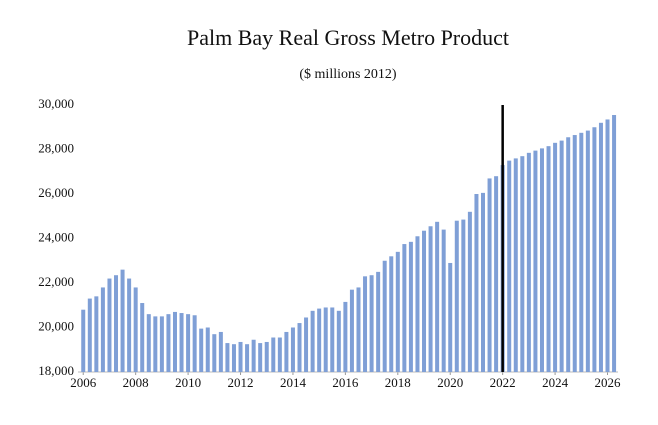 This screenshot has width=658, height=425. I want to click on x-tick-label: 2006, so click(83, 382).